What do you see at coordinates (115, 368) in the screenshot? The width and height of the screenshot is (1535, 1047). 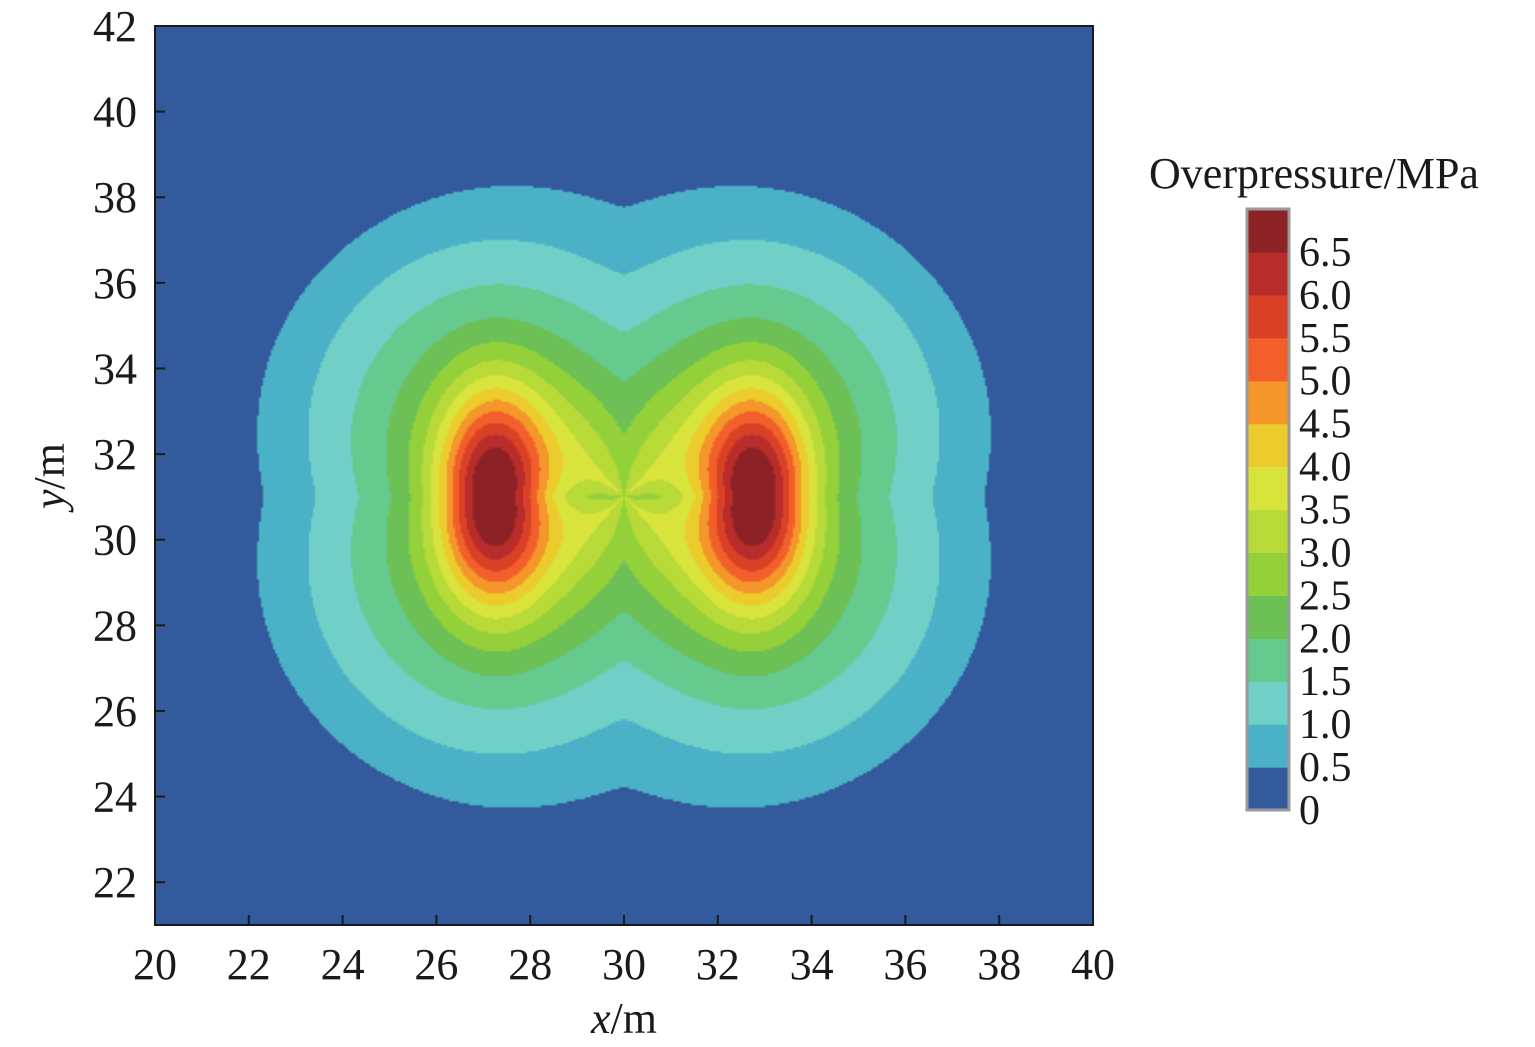 I see `y-tick-label: 34` at bounding box center [115, 368].